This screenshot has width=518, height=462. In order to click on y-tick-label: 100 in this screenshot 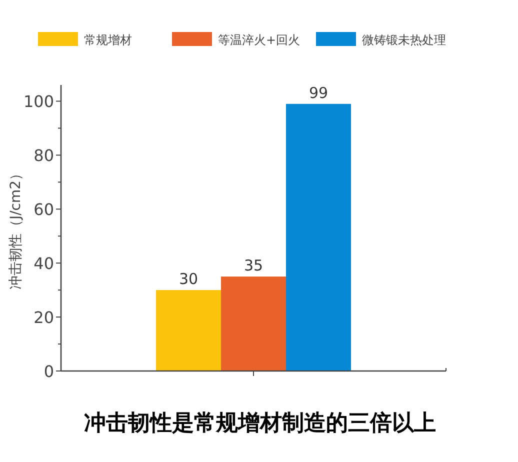, I will do `click(38, 102)`.